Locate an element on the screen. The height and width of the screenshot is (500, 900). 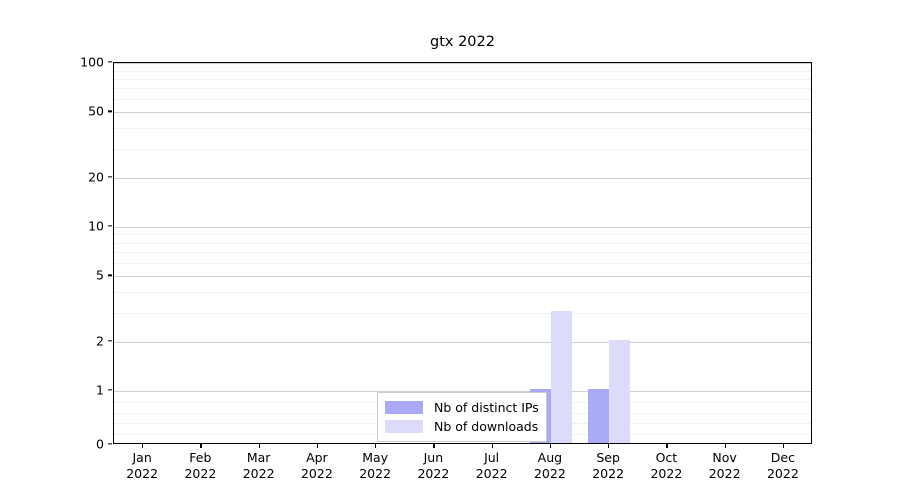
x-tick-month: Aug is located at coordinates (550, 457).